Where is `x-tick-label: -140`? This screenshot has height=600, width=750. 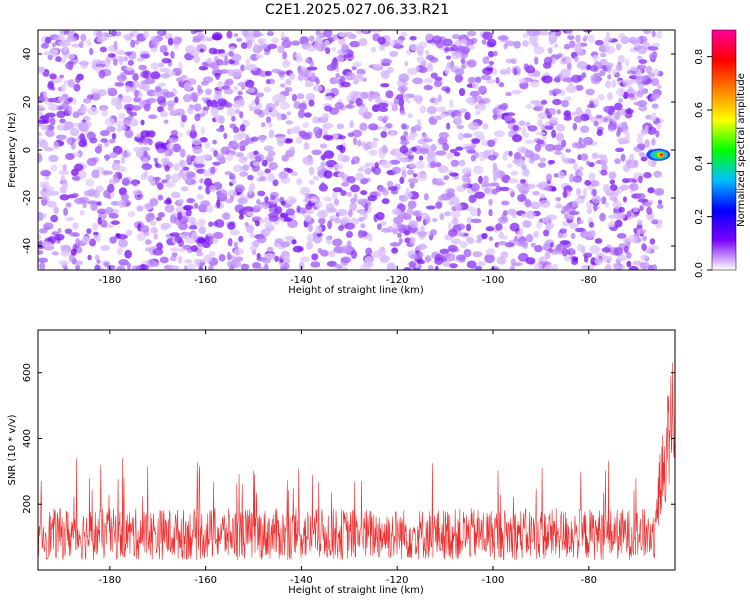
x-tick-label: -140 is located at coordinates (301, 580).